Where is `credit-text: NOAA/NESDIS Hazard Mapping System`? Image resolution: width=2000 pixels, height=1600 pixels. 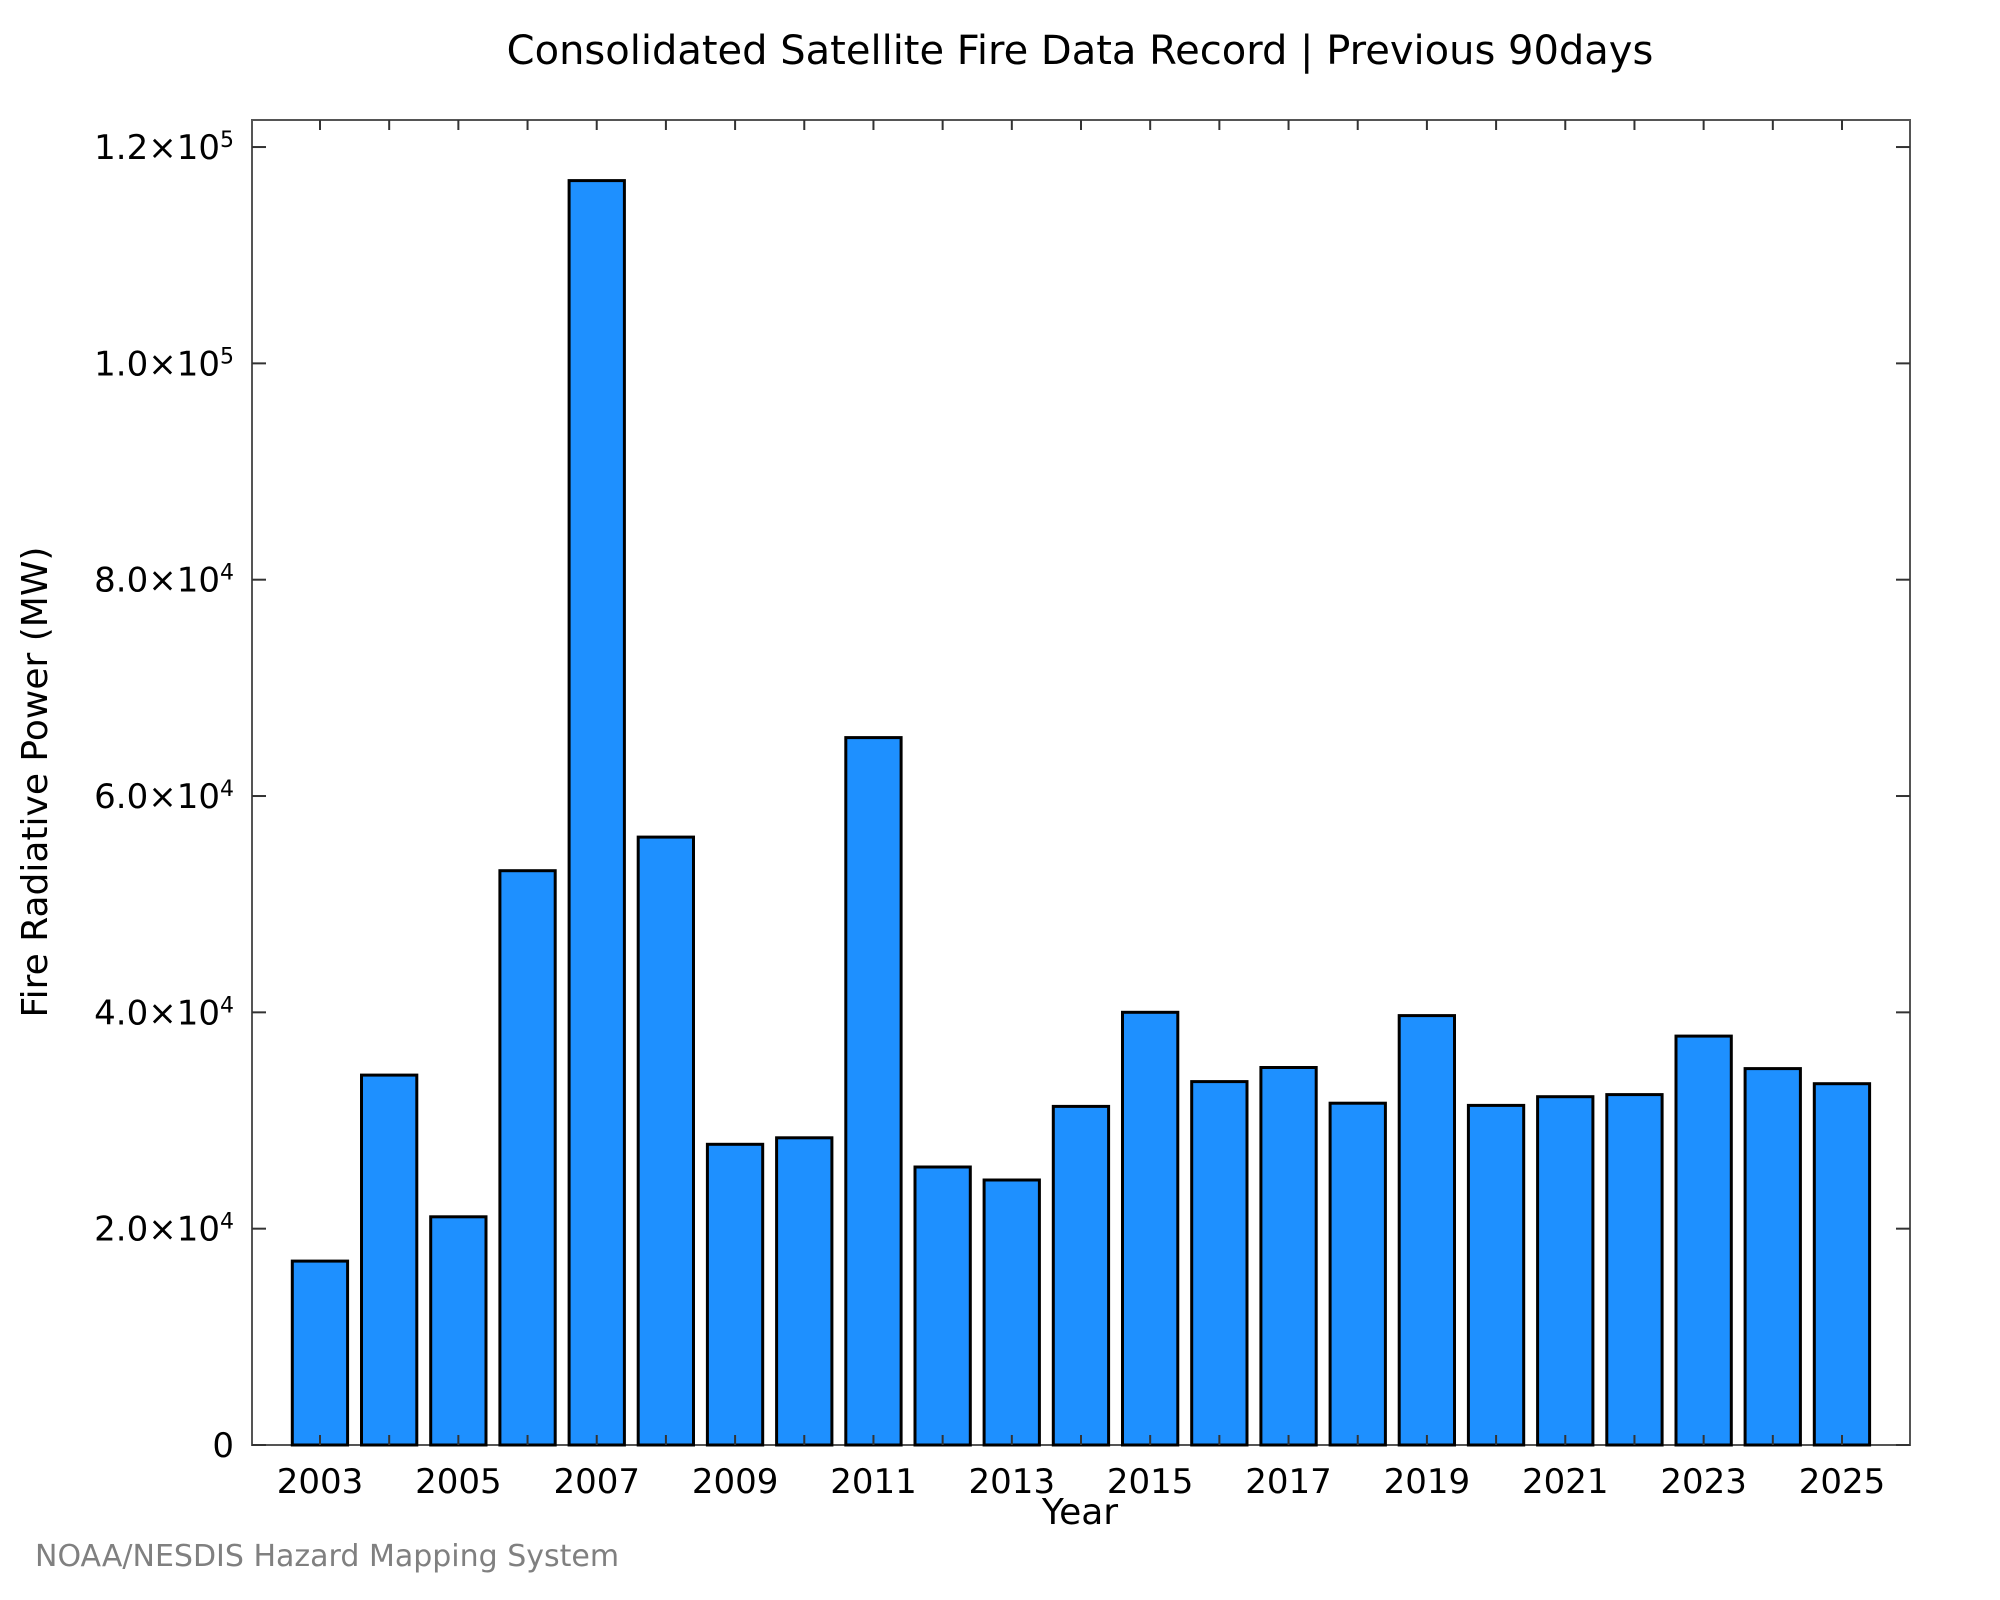 credit-text: NOAA/NESDIS Hazard Mapping System is located at coordinates (327, 1556).